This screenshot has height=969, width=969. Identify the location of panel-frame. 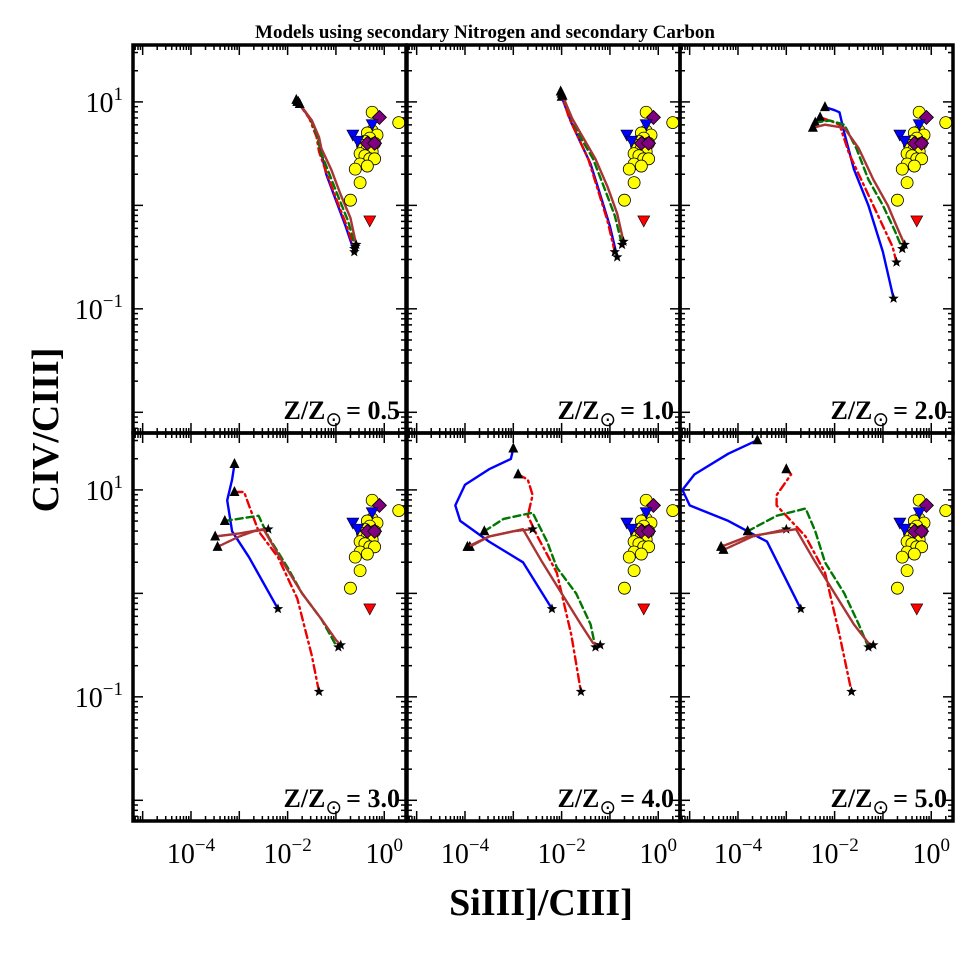
(816, 239).